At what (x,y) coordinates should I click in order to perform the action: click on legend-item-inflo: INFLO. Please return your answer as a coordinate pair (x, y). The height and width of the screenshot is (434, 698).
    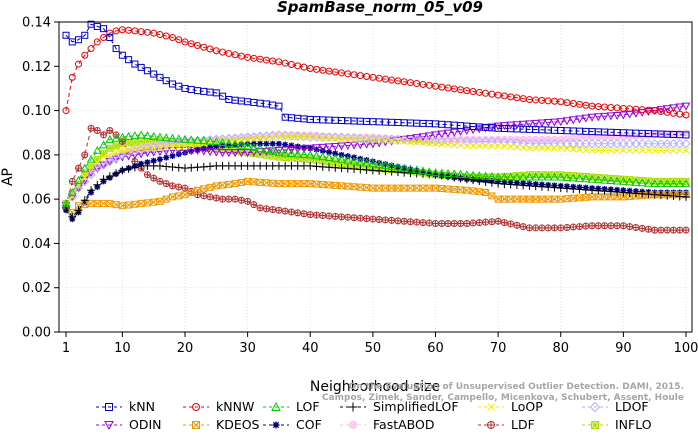
    Looking at the image, I should click on (617, 424).